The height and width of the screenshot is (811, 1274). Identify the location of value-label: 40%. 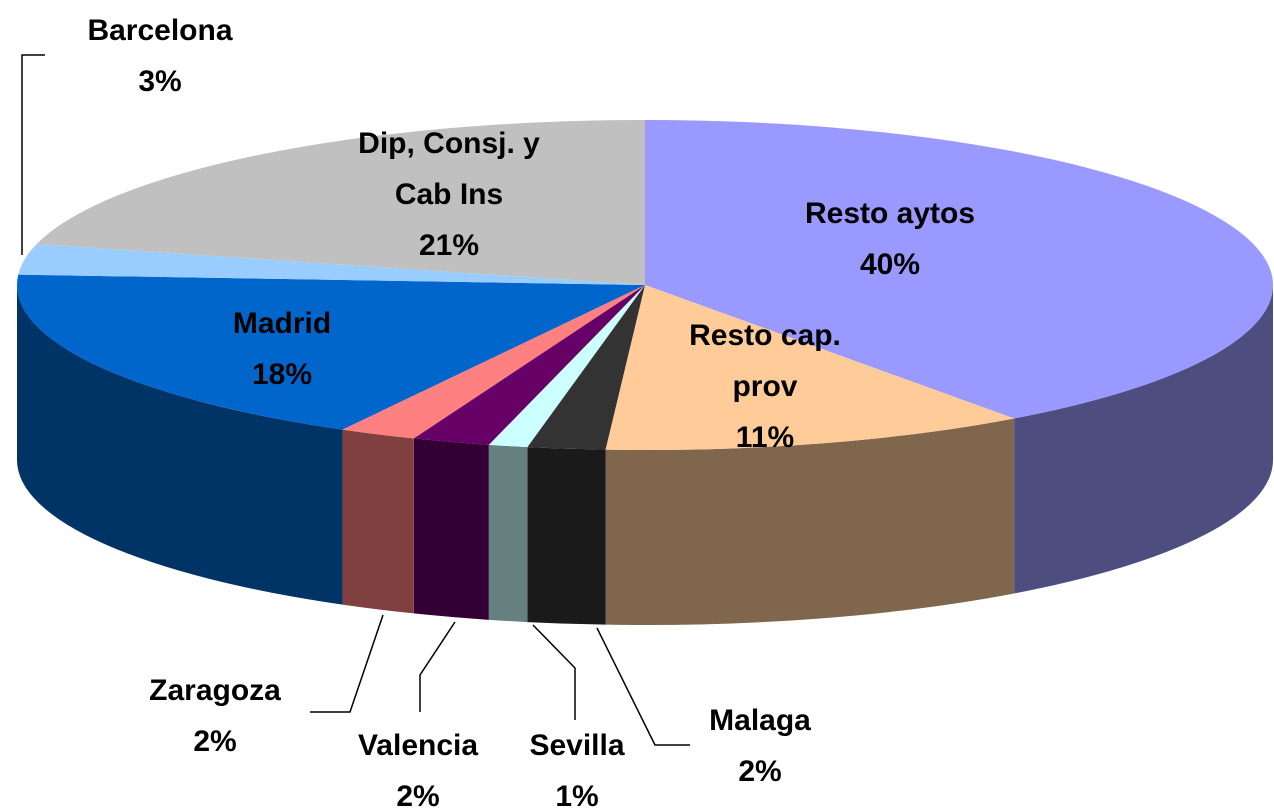
(890, 264).